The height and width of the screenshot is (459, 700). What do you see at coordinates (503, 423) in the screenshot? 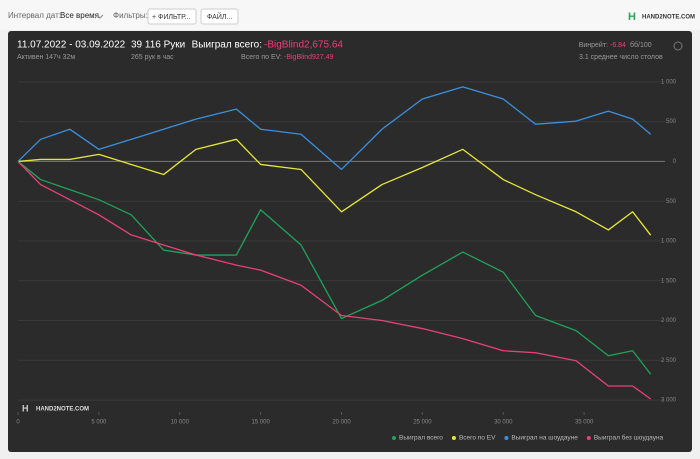
I see `x-tick-label: 30 000` at bounding box center [503, 423].